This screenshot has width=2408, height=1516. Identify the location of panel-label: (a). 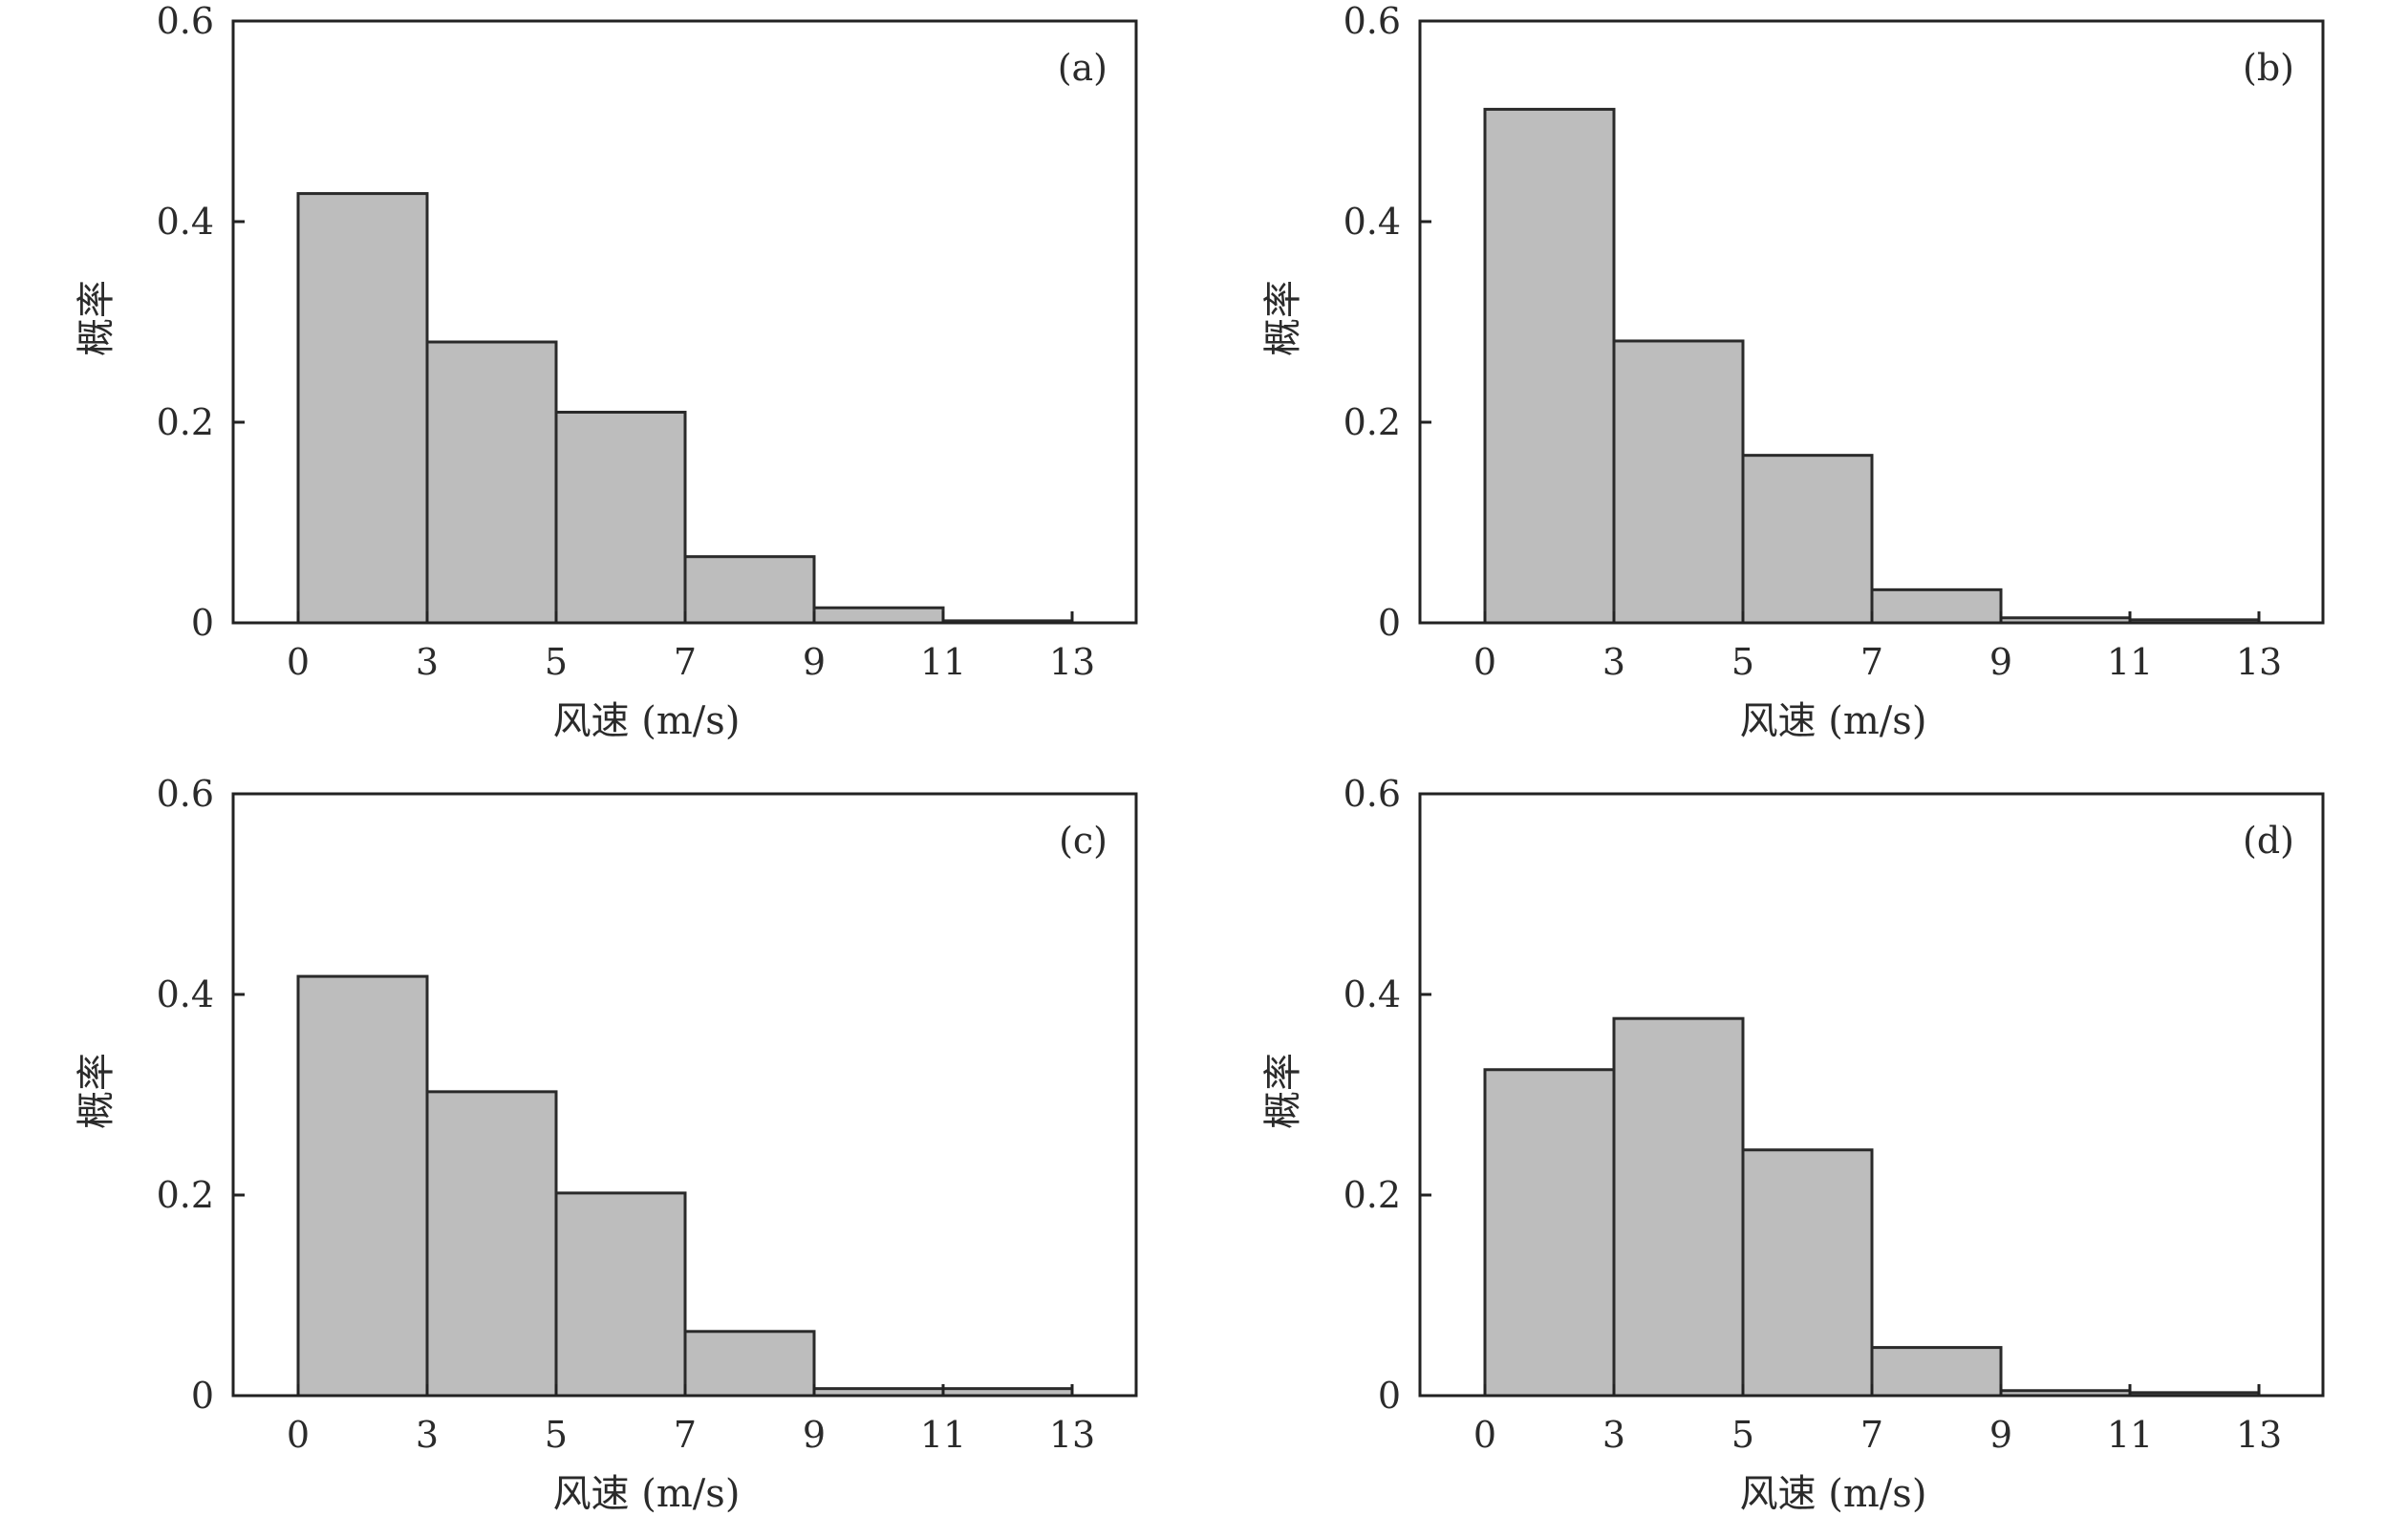
(1083, 68).